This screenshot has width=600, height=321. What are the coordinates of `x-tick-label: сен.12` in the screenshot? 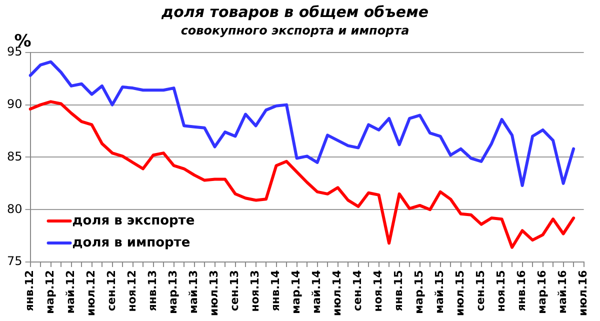 It's located at (111, 291).